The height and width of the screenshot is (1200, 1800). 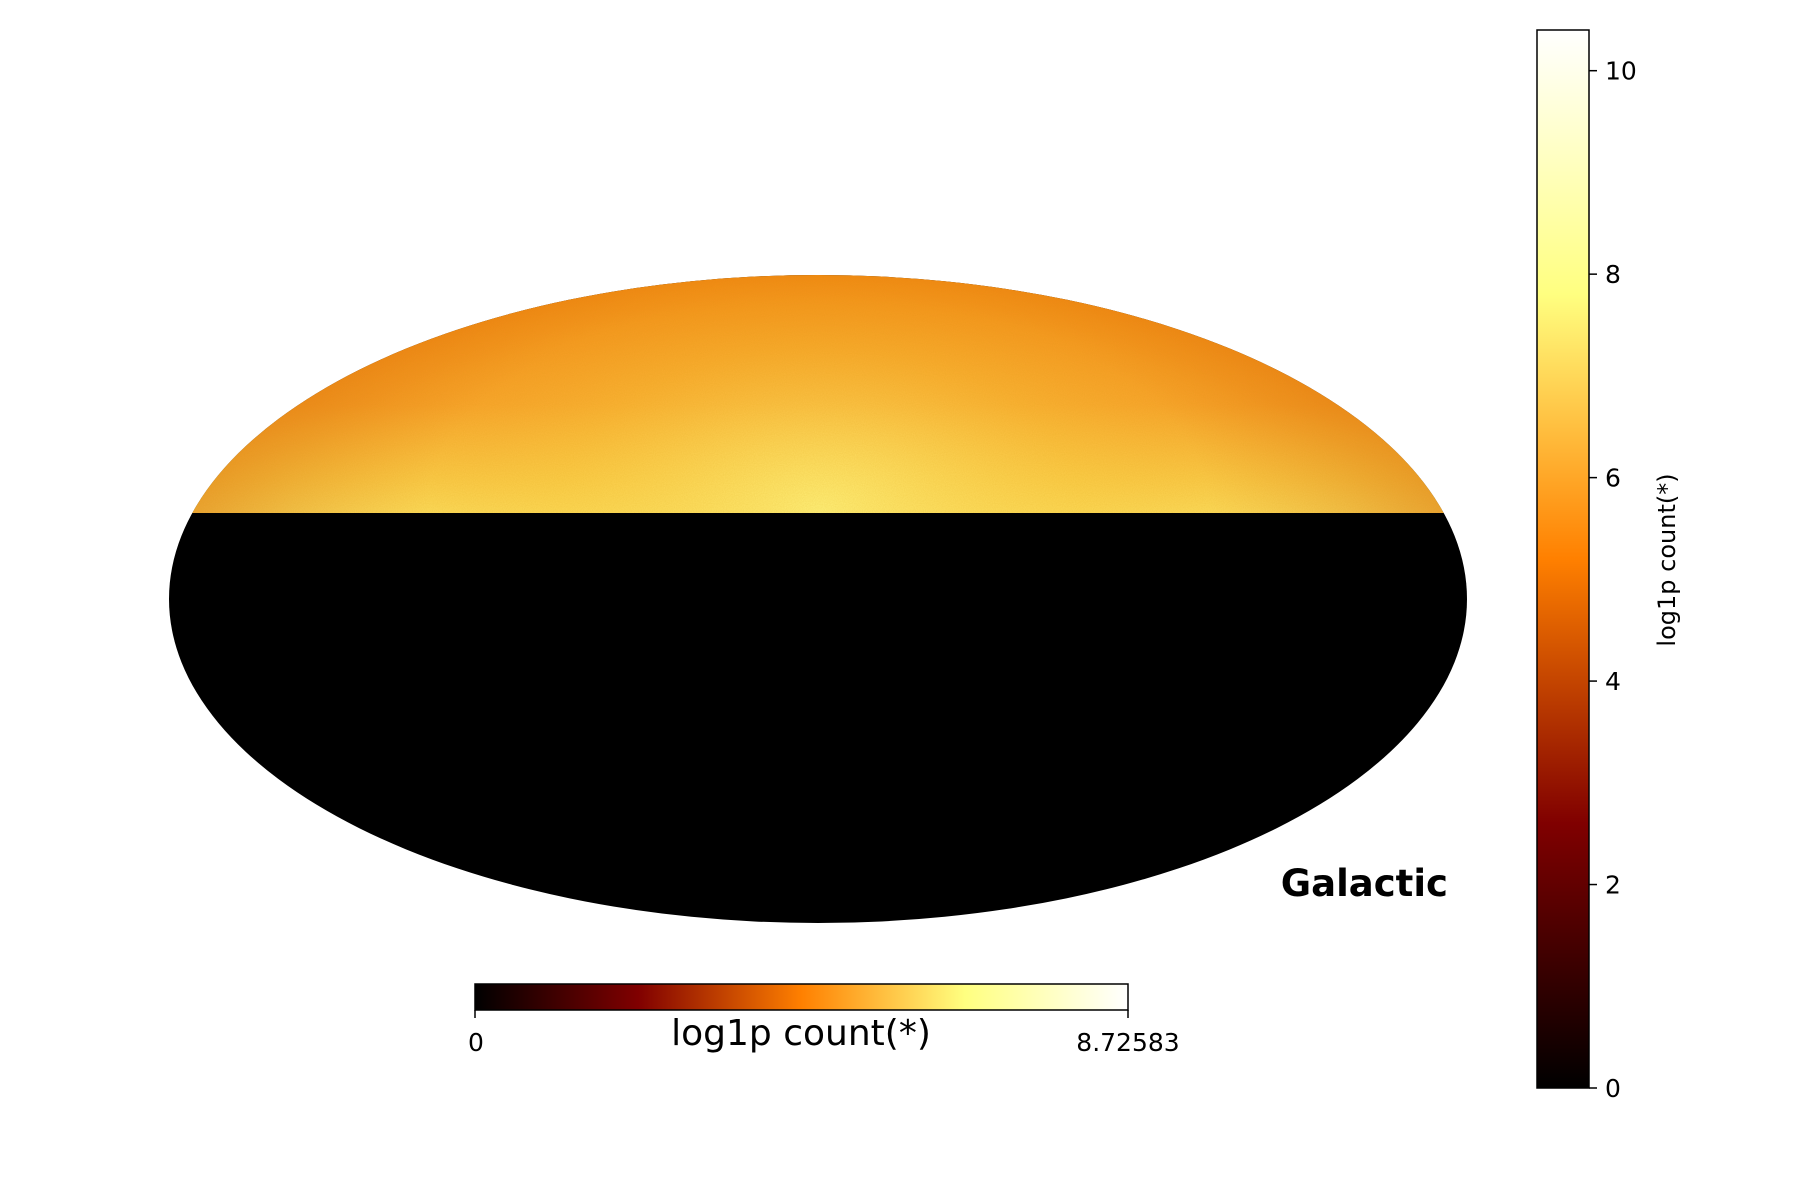 I want to click on vertical-colorbar-tick-label: 2, so click(x=1613, y=885).